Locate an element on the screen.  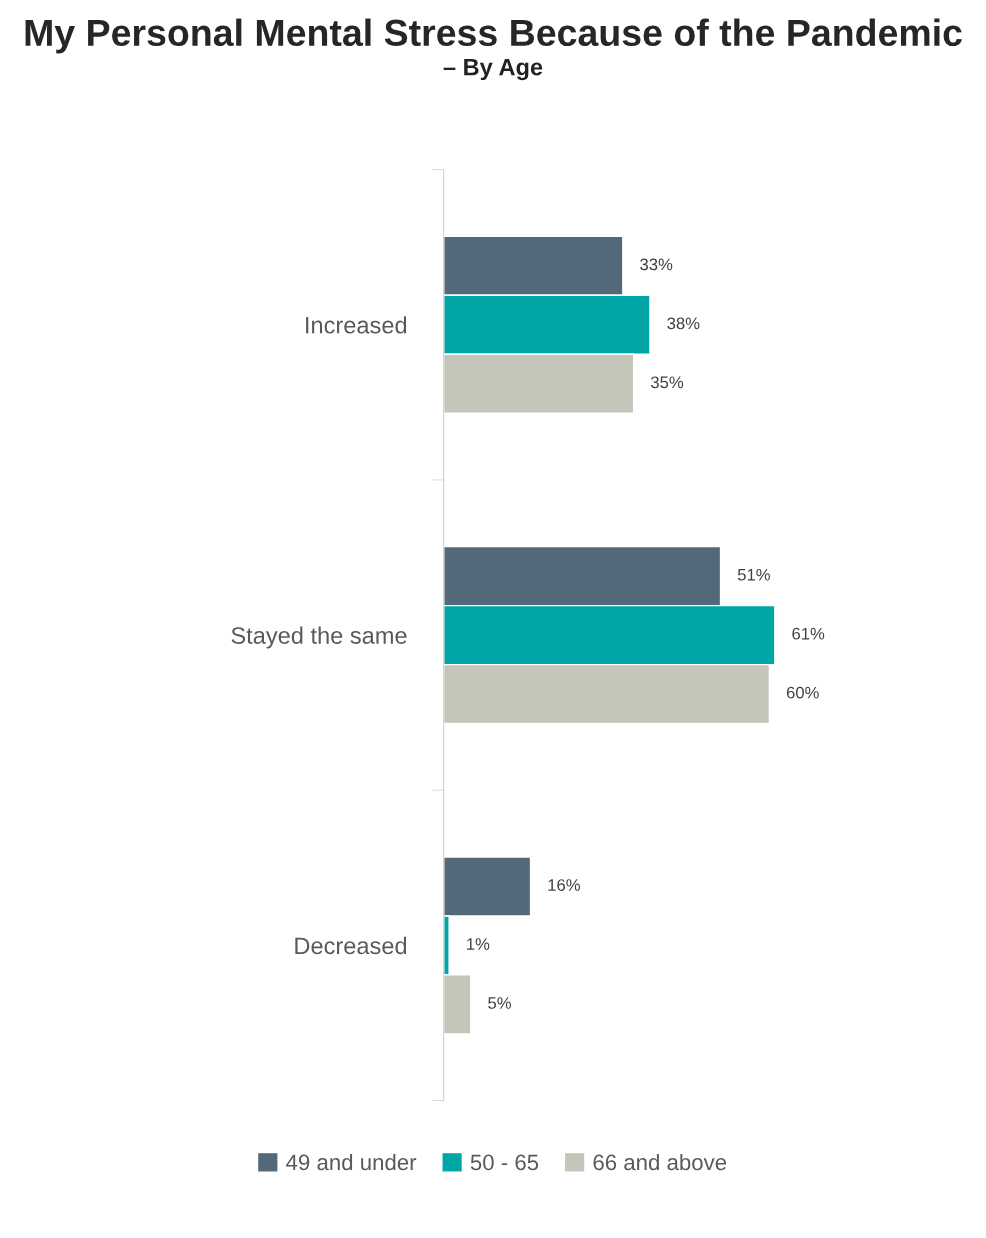
chart-subtitle: – By Age is located at coordinates (493, 69).